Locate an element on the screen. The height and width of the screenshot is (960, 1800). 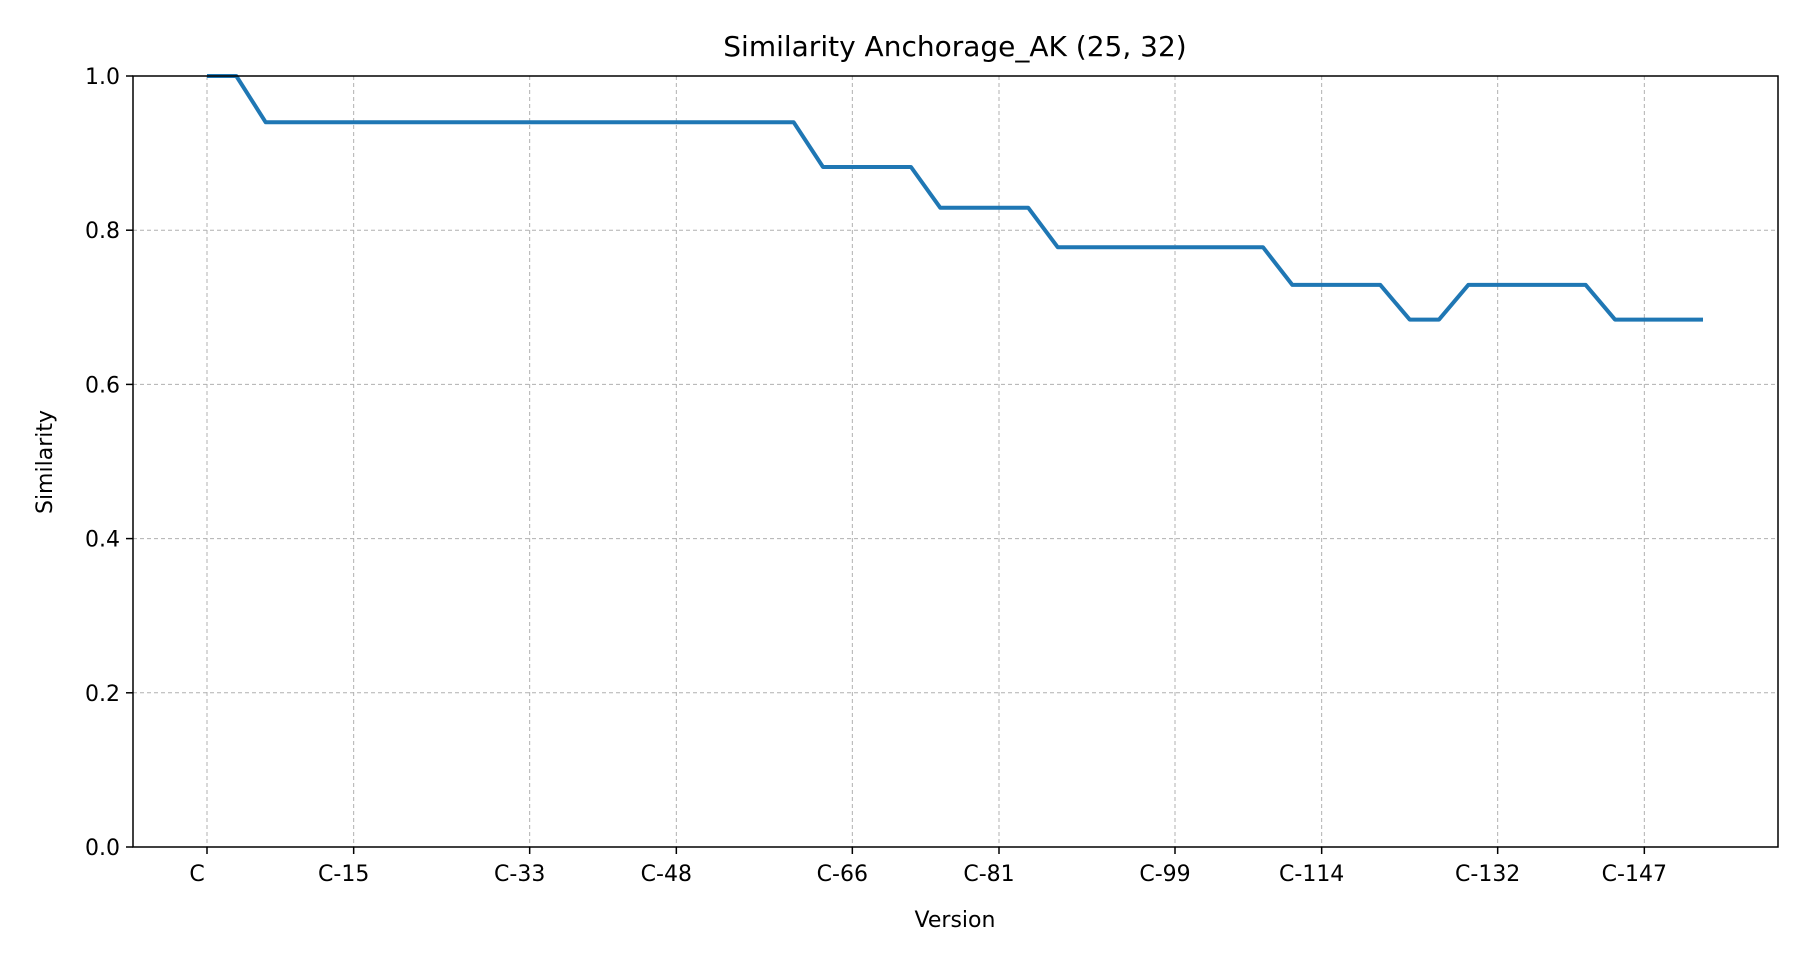
x-tick-label: C is located at coordinates (196, 874).